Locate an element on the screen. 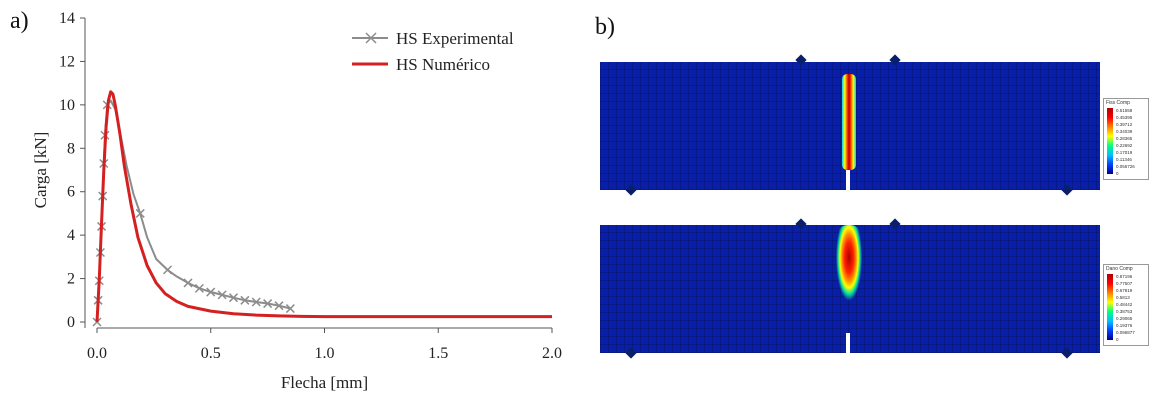 The height and width of the screenshot is (403, 1150). legend-title: Fiss Comp is located at coordinates (1118, 103).